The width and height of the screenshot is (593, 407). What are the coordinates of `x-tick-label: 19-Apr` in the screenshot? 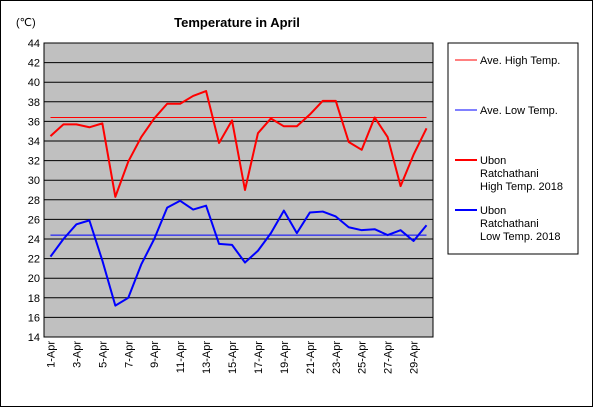 It's located at (285, 357).